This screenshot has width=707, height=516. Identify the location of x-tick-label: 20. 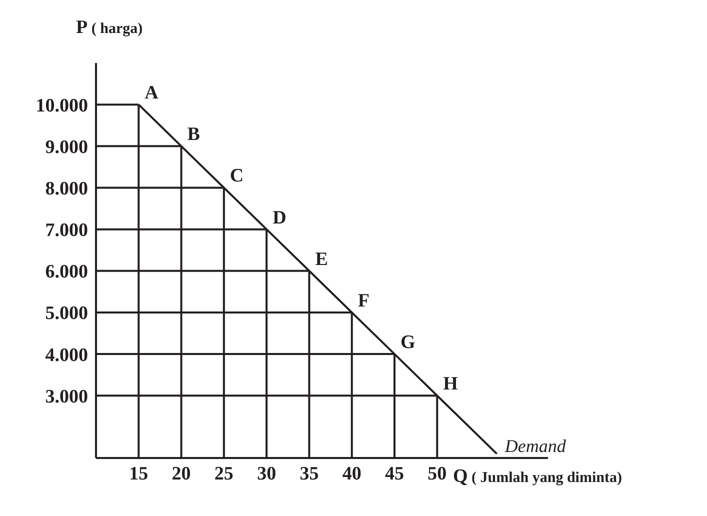
(181, 473).